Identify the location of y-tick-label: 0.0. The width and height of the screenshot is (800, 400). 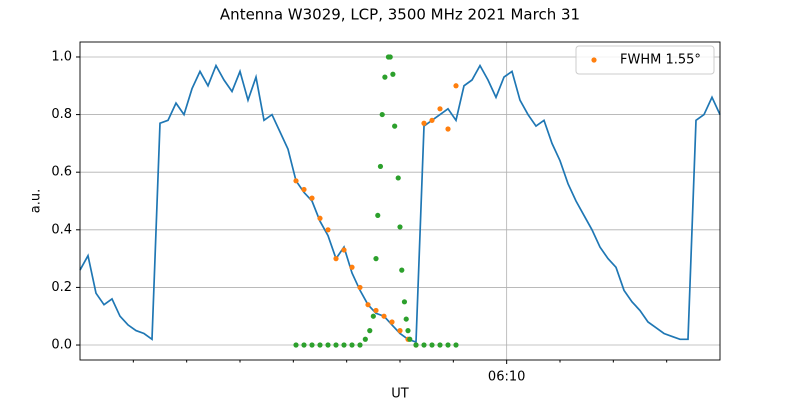
(61, 345).